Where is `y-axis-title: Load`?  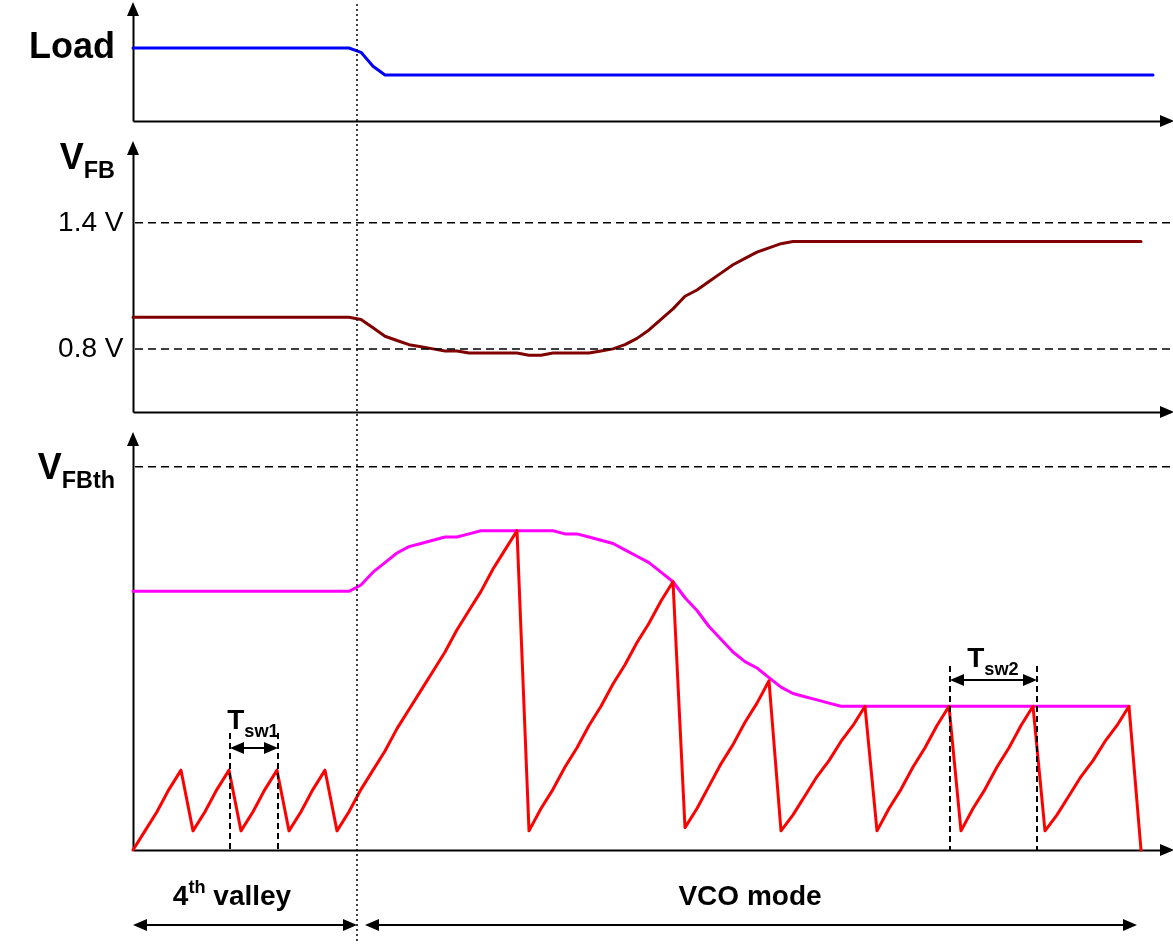
y-axis-title: Load is located at coordinates (72, 45).